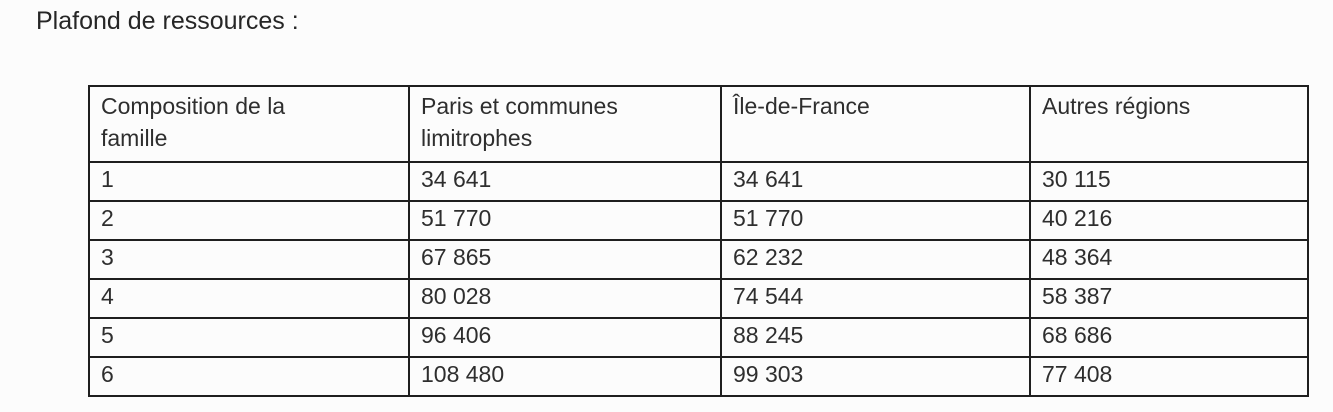  I want to click on column-header-label: Autres régions, so click(1116, 106).